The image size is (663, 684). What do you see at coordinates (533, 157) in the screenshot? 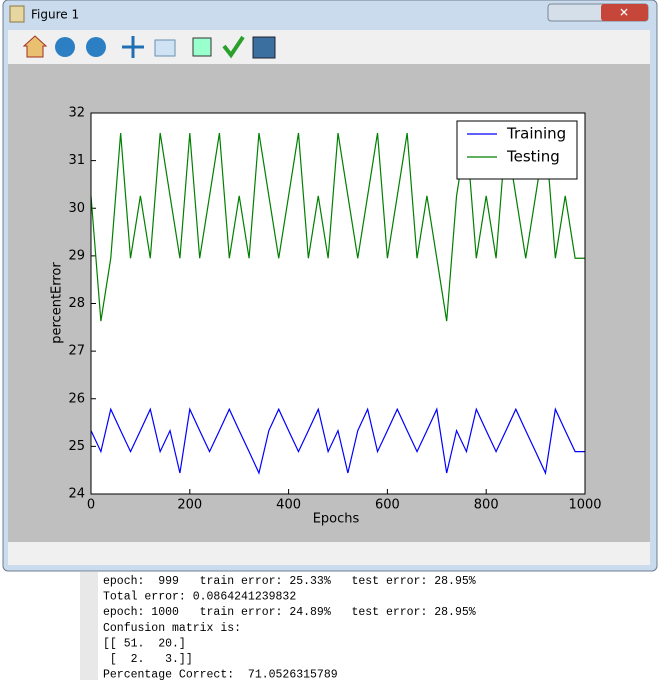
I see `legend-label: Testing` at bounding box center [533, 157].